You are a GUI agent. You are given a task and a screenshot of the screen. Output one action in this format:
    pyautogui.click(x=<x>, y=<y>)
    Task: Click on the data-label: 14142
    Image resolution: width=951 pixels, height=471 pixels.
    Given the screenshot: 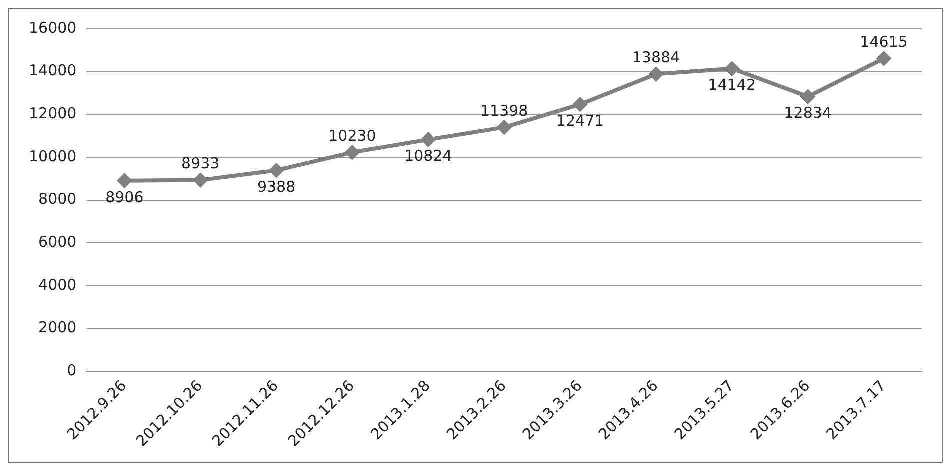 What is the action you would take?
    pyautogui.click(x=732, y=85)
    